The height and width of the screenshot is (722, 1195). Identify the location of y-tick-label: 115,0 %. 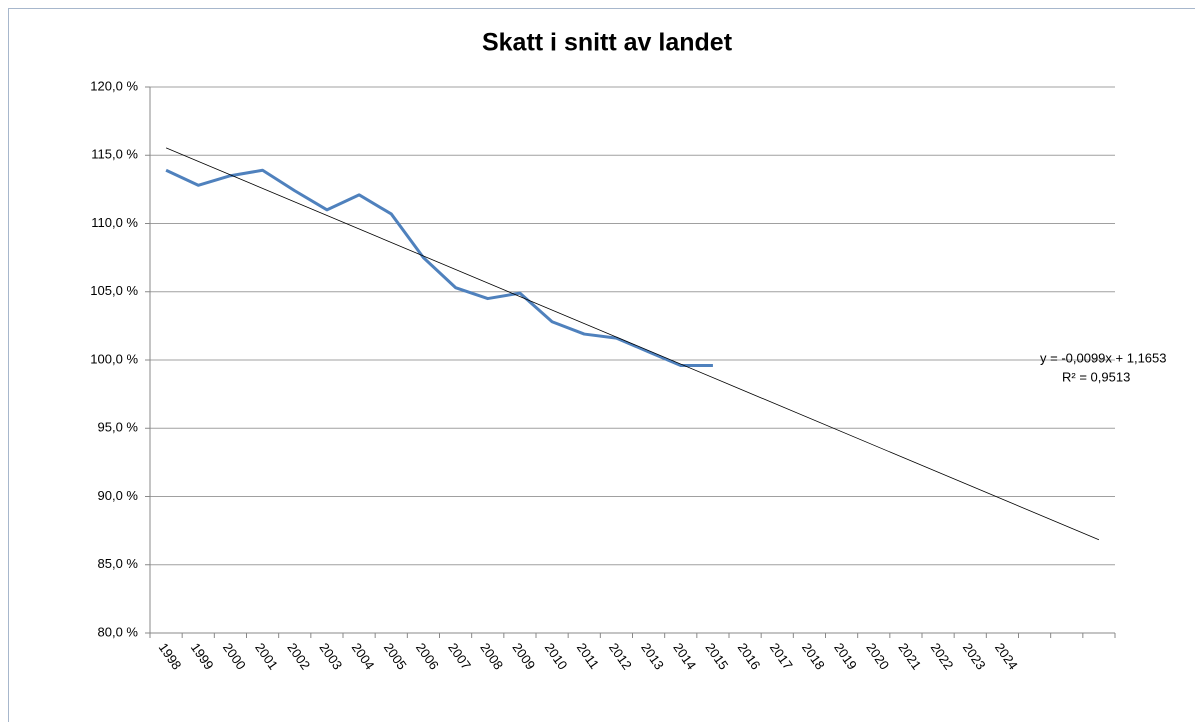
(114, 154).